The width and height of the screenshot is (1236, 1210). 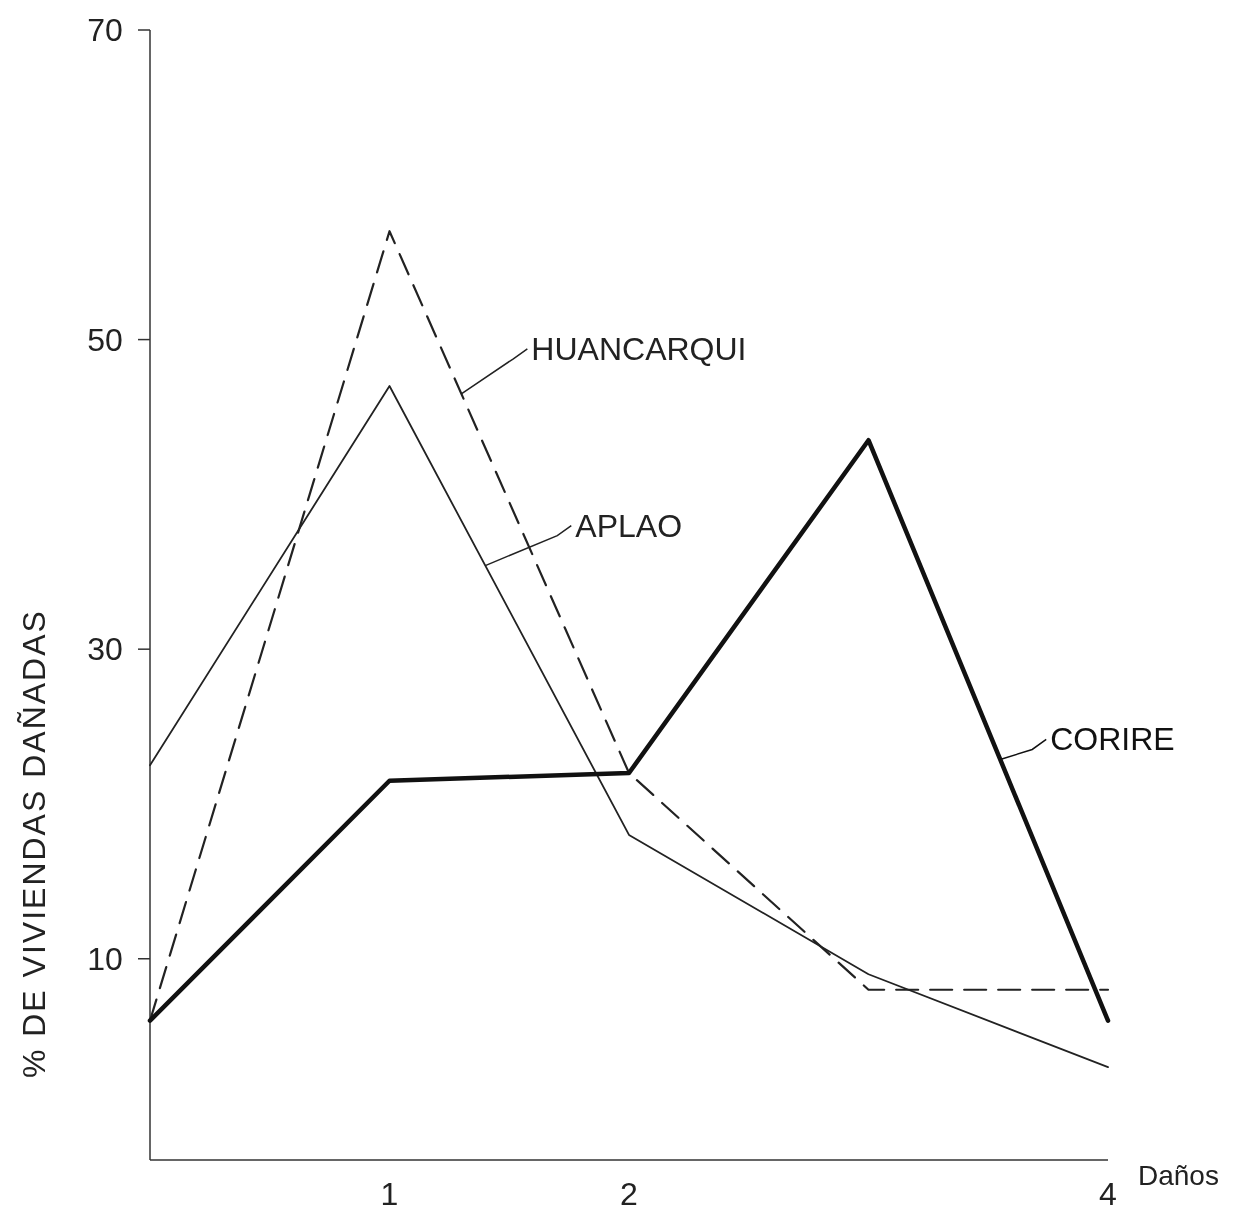 I want to click on legend-label: CORIRE, so click(x=1112, y=739).